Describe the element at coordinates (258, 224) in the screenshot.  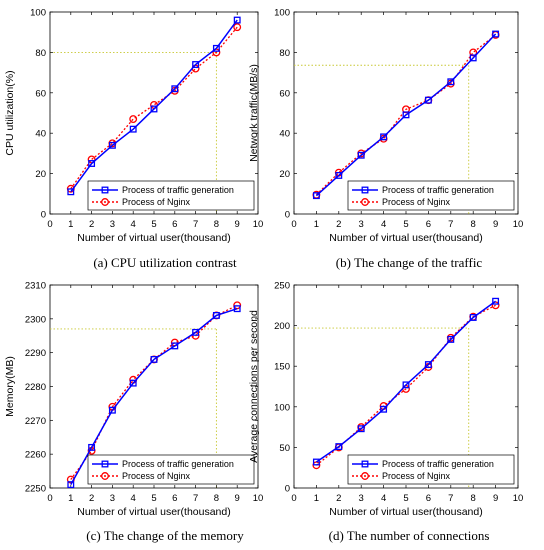
I see `x-tick-label-a: 10` at that location.